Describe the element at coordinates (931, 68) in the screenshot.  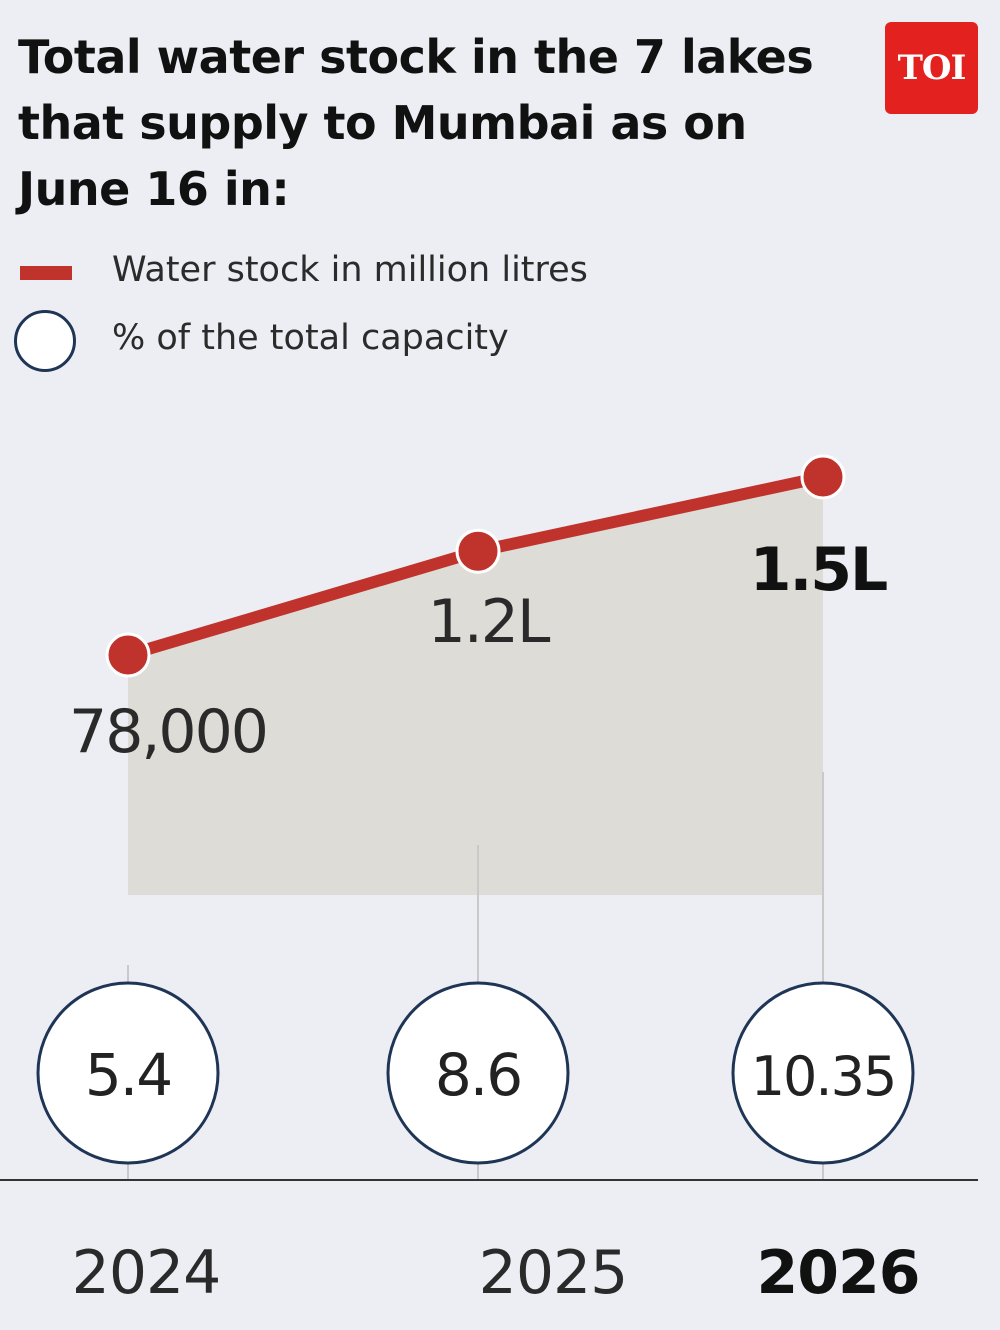
I see `toi-logo: TOI` at that location.